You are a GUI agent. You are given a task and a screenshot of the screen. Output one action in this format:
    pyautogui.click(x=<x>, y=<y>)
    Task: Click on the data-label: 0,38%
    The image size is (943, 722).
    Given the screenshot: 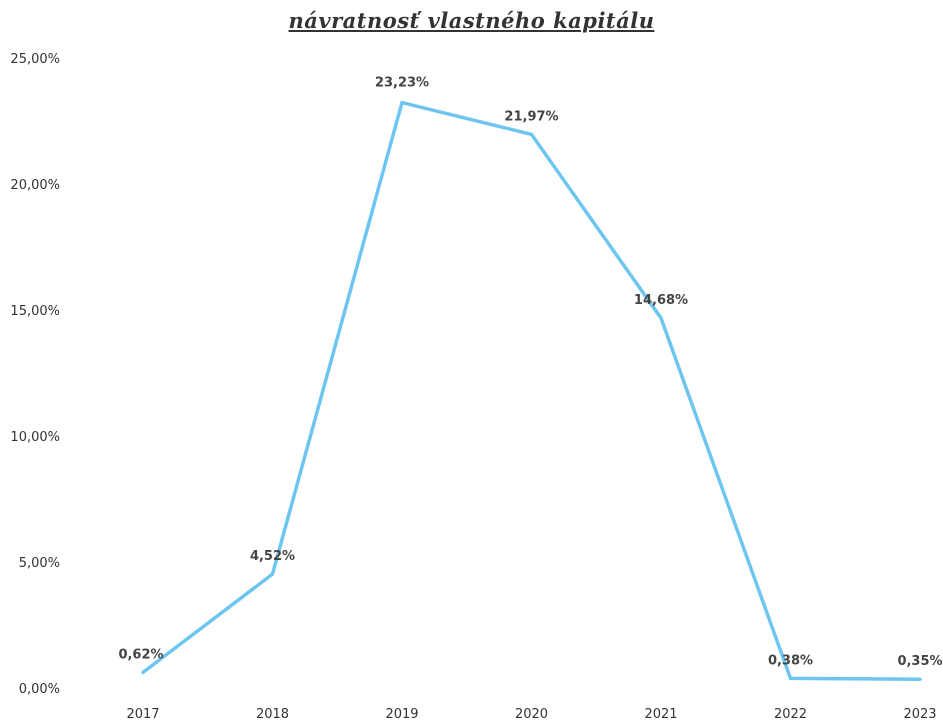 What is the action you would take?
    pyautogui.click(x=790, y=660)
    